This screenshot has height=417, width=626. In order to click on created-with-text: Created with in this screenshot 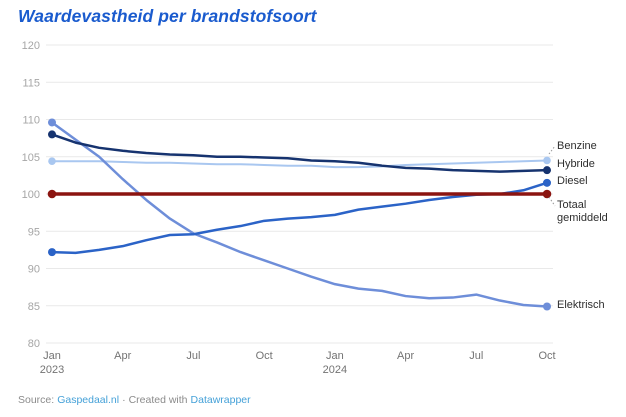, I will do `click(158, 400)`.